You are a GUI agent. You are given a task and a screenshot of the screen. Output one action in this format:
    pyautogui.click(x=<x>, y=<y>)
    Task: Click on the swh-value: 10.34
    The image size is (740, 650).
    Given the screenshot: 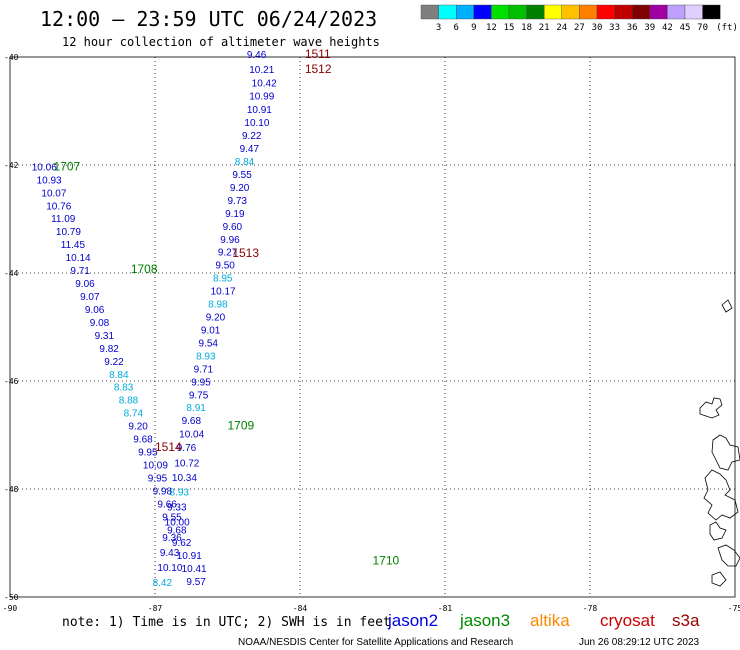 What is the action you would take?
    pyautogui.click(x=184, y=478)
    